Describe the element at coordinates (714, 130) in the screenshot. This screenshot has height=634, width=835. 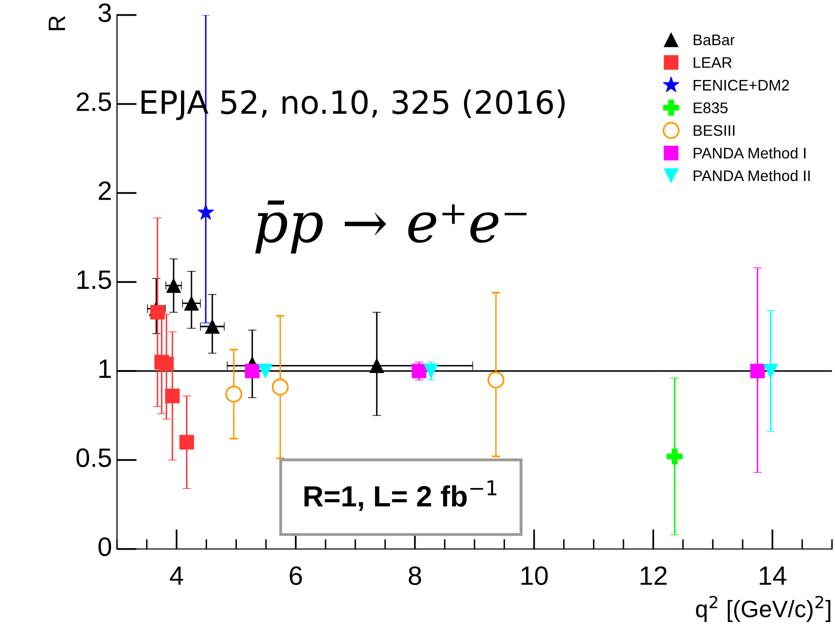
I see `legend-label: BESIII` at that location.